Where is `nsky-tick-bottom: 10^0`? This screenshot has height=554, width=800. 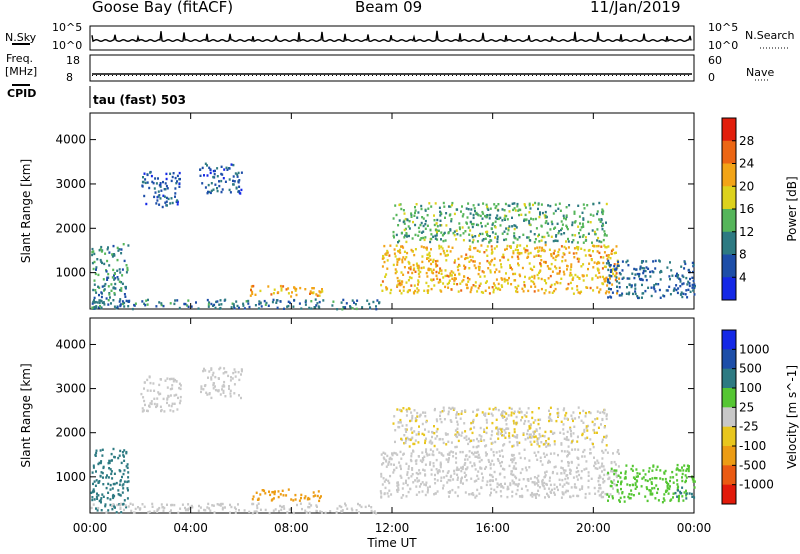 nsky-tick-bottom: 10^0 is located at coordinates (67, 45).